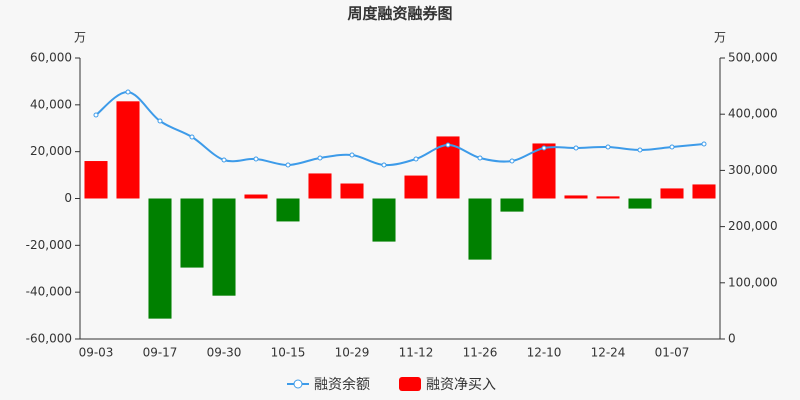 The height and width of the screenshot is (400, 800). Describe the element at coordinates (49, 339) in the screenshot. I see `y-tick-label: -60,000` at that location.